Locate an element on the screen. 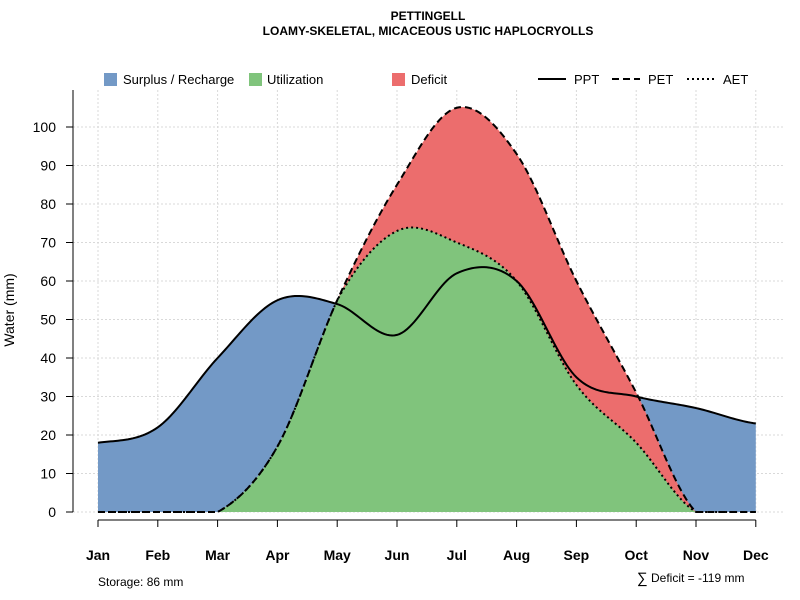 This screenshot has height=600, width=800. legend-label-utilization: Utilization is located at coordinates (295, 79).